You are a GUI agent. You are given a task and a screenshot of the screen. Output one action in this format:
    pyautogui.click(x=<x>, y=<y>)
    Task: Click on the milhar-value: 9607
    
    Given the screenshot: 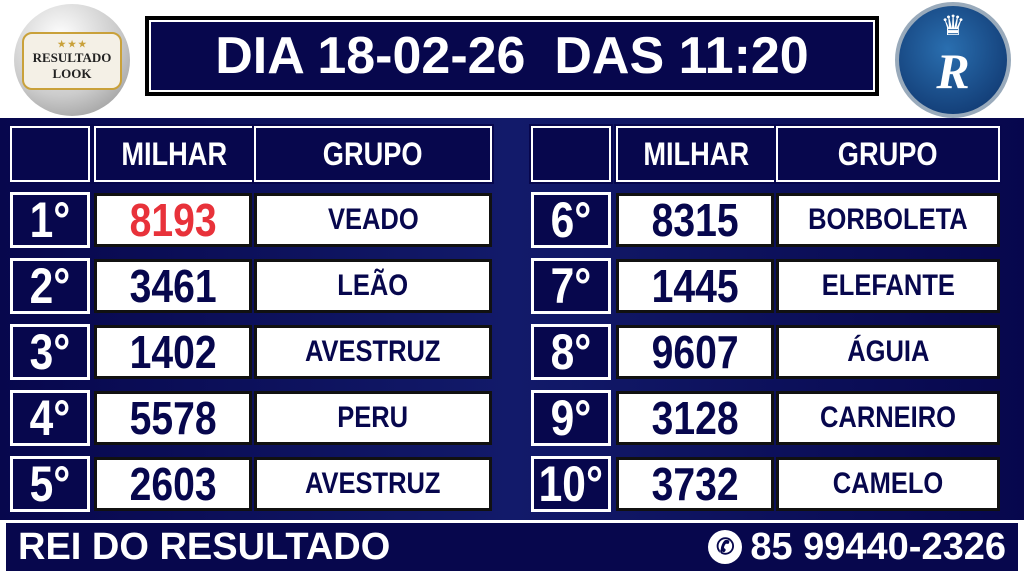 What is the action you would take?
    pyautogui.click(x=695, y=352)
    